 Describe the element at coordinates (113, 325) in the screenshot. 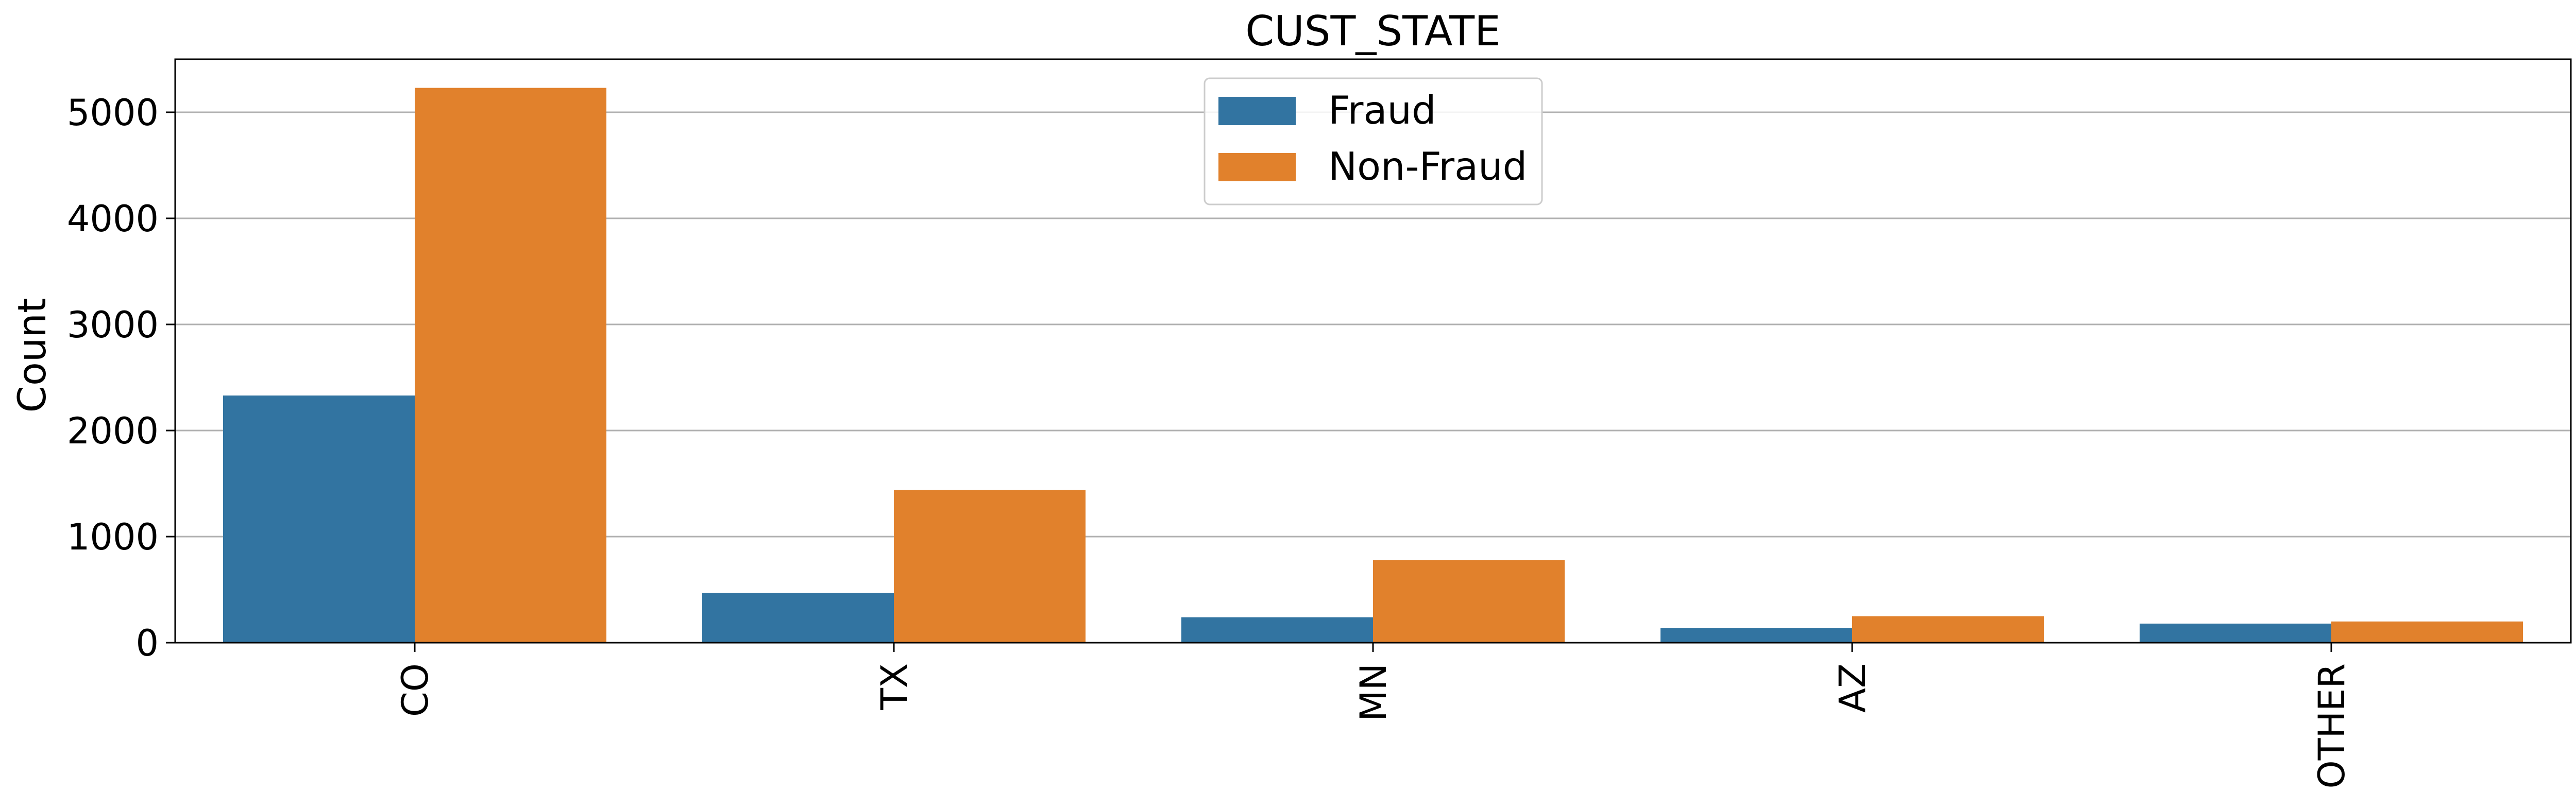

I see `y-tick-label-3000: 3000` at that location.